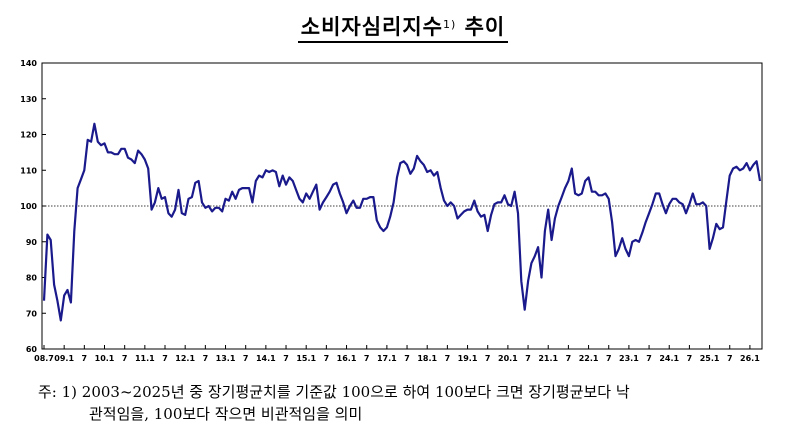  I want to click on x-tick-label: 25.1, so click(710, 358).